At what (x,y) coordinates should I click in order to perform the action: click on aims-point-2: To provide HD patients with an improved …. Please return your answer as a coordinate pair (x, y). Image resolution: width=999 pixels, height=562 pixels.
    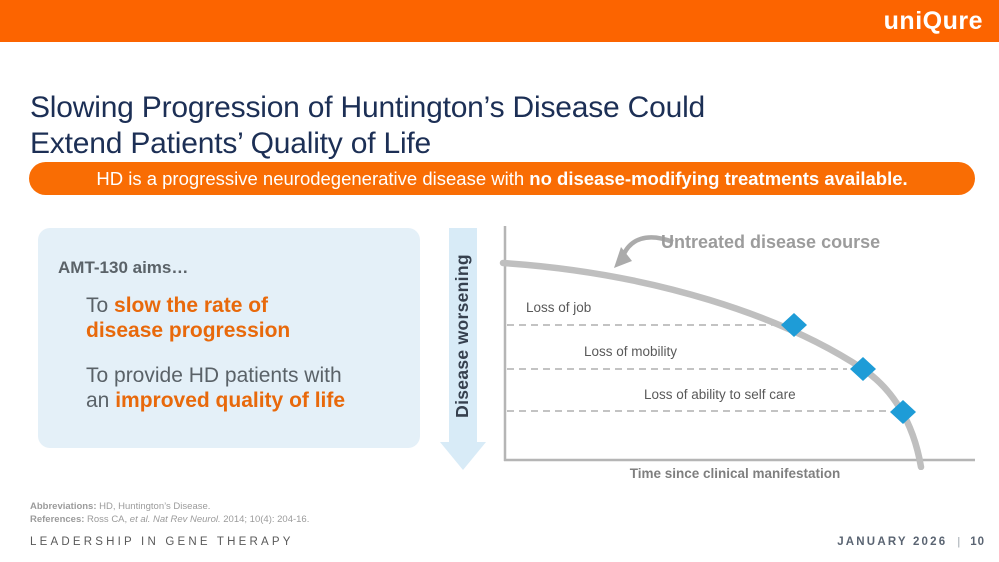
    Looking at the image, I should click on (215, 388).